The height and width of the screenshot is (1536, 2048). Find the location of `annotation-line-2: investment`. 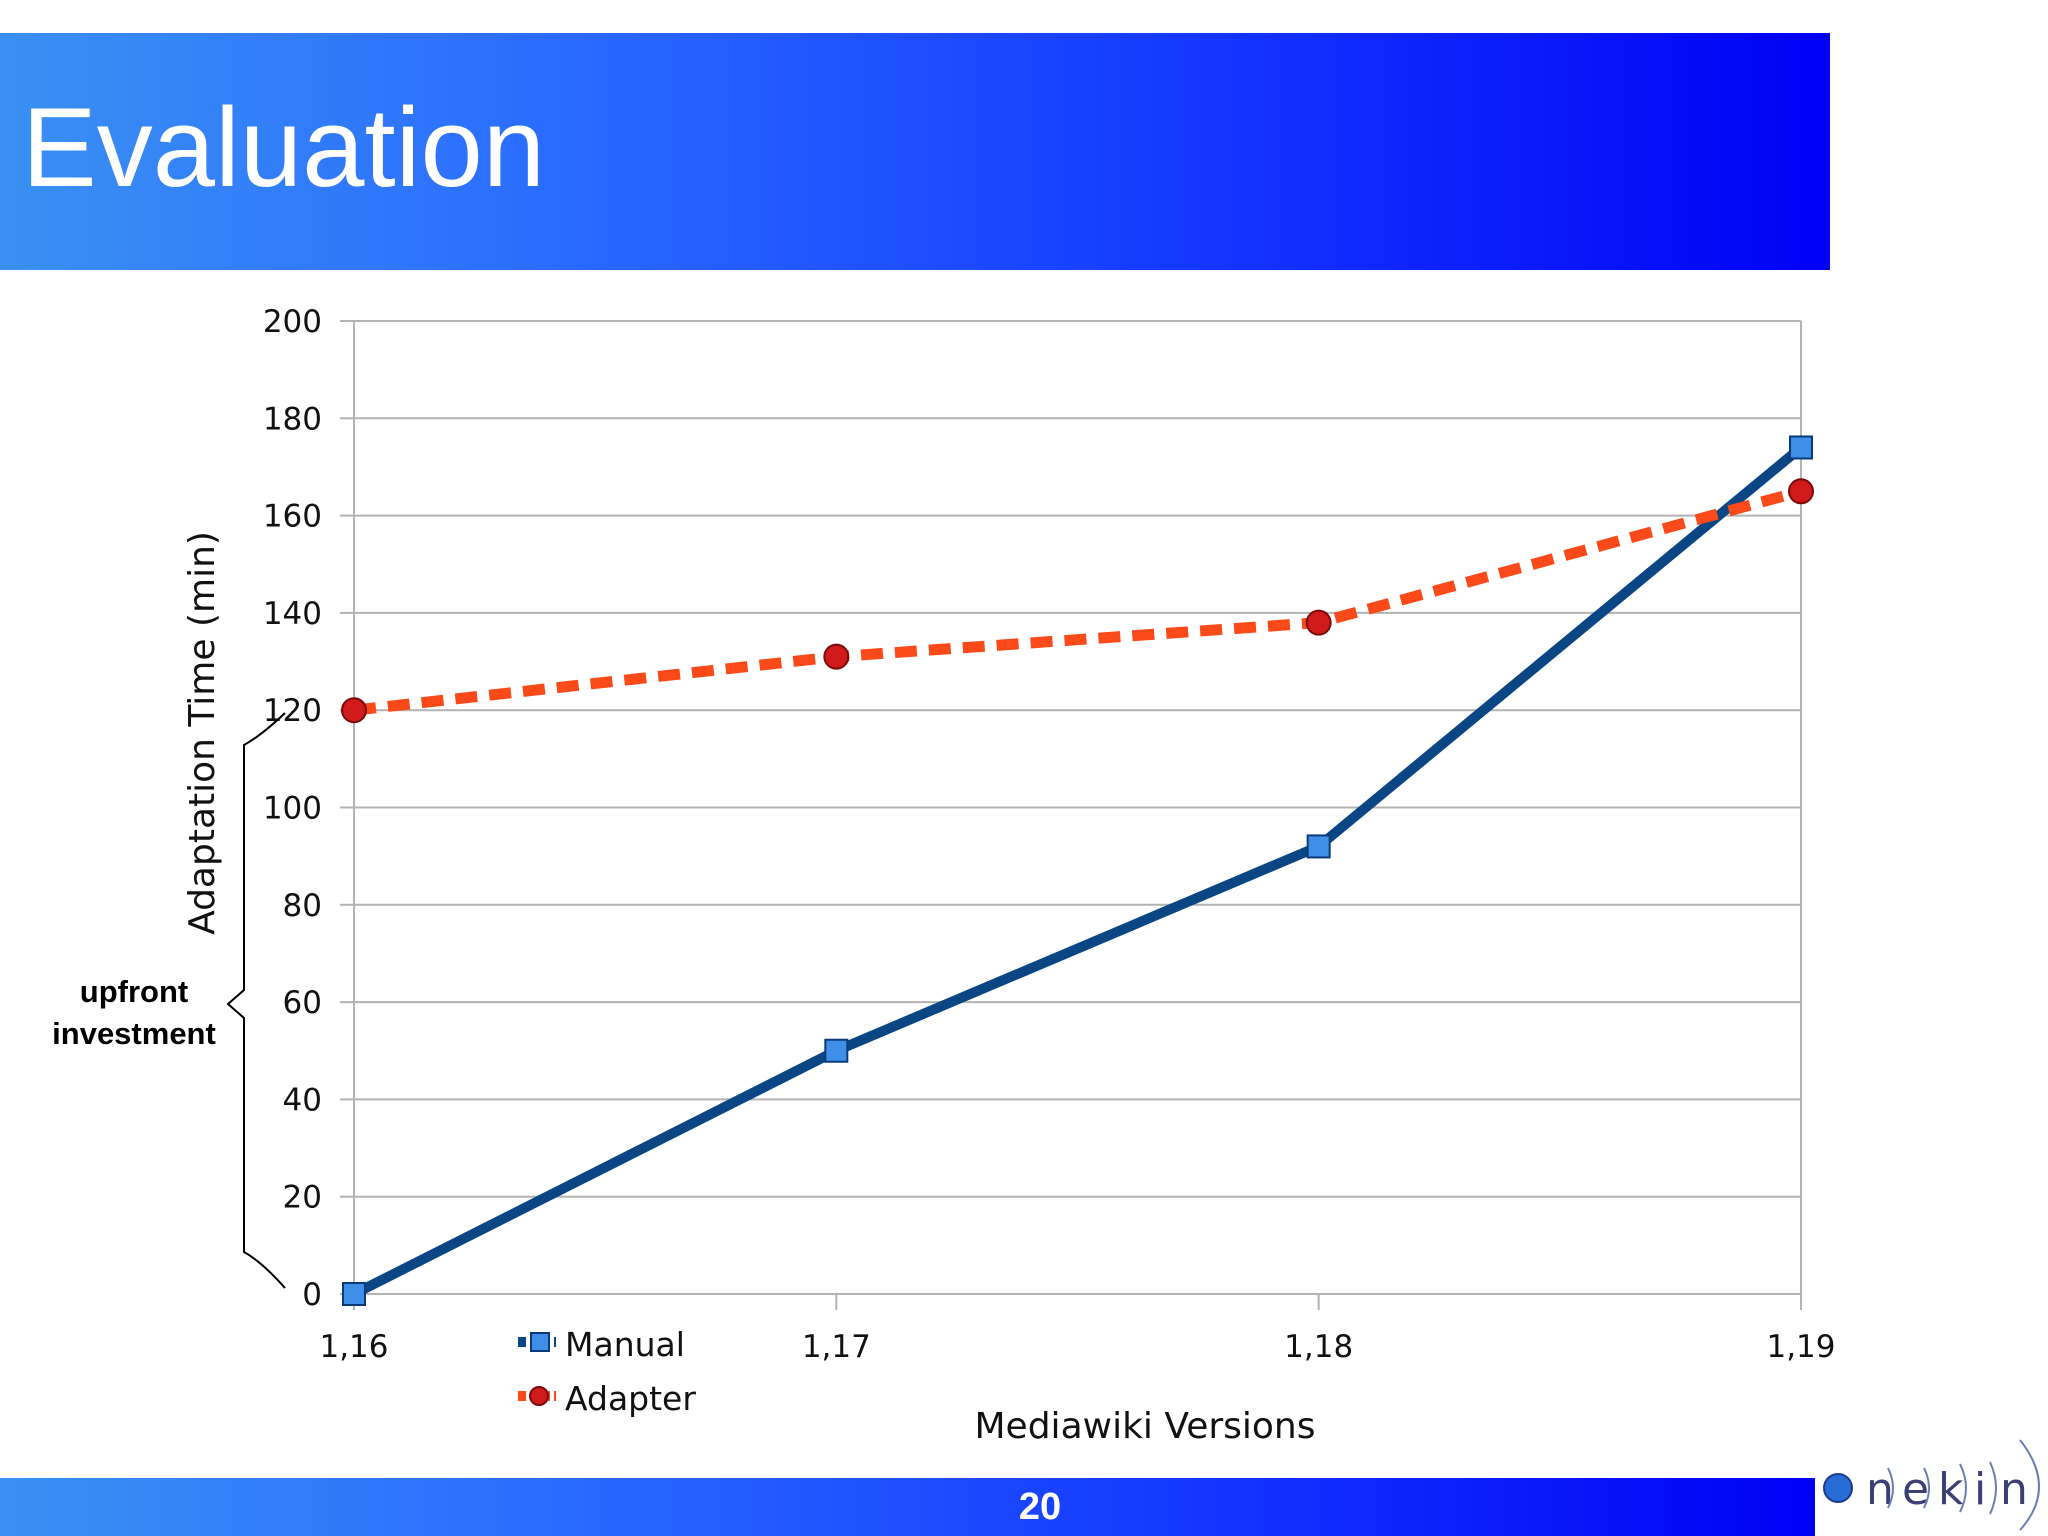

annotation-line-2: investment is located at coordinates (134, 1033).